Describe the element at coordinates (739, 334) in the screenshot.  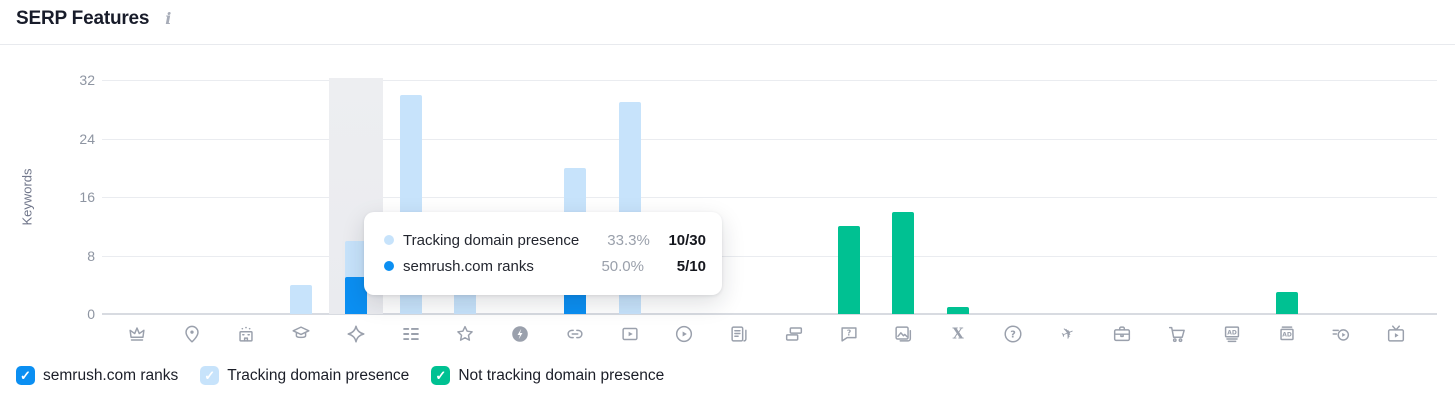
I see `top-stories-news-icon` at that location.